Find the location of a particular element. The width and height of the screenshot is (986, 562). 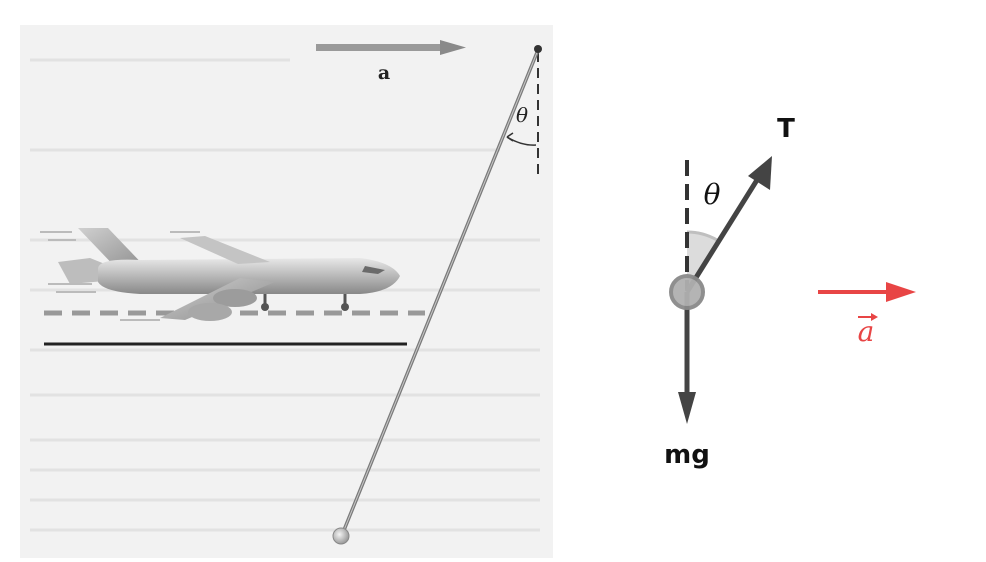

acceleration-arrow is located at coordinates (391, 47).